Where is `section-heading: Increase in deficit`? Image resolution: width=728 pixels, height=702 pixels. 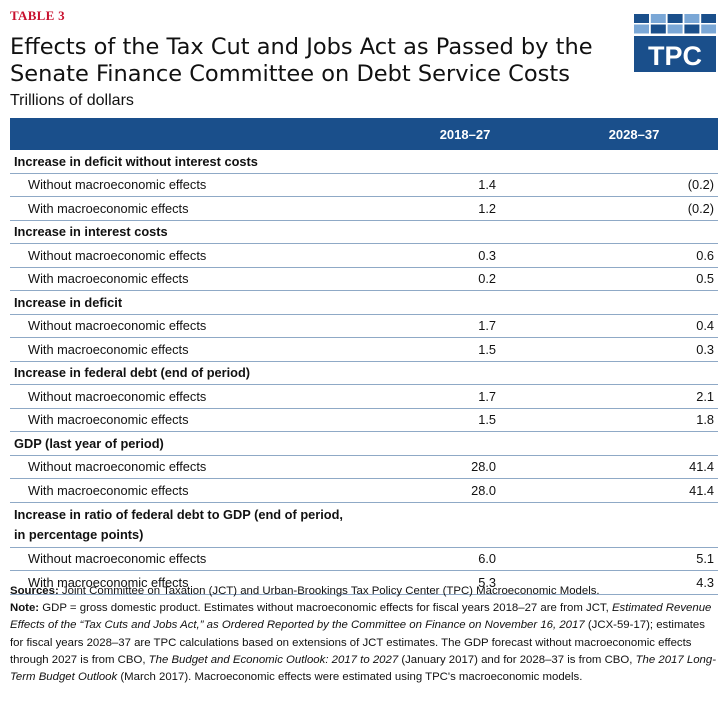 section-heading: Increase in deficit is located at coordinates (195, 302).